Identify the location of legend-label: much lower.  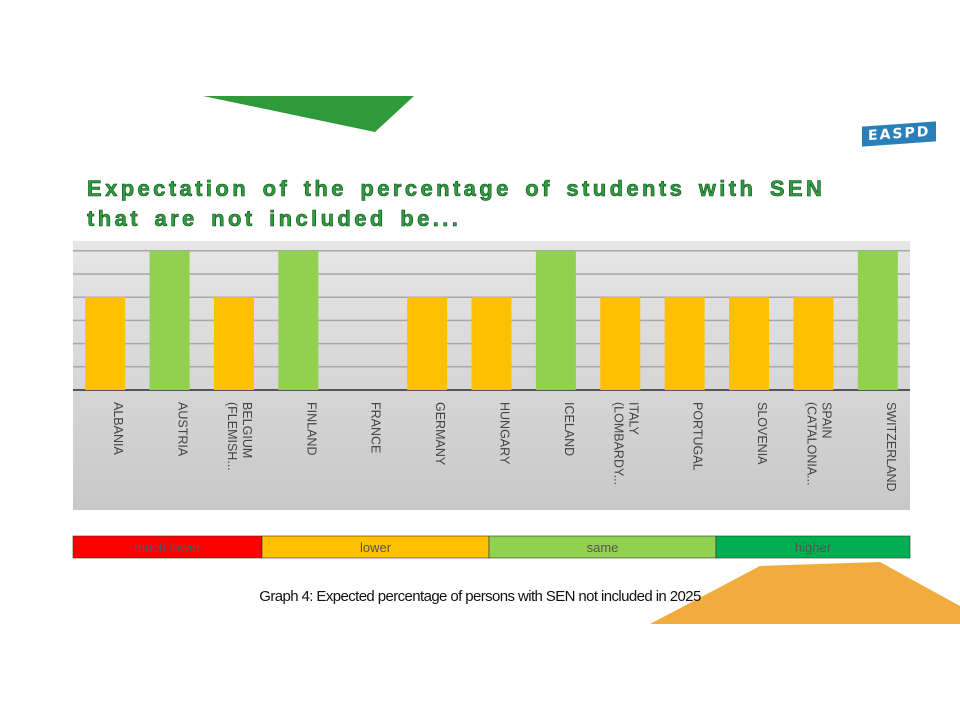
(167, 547).